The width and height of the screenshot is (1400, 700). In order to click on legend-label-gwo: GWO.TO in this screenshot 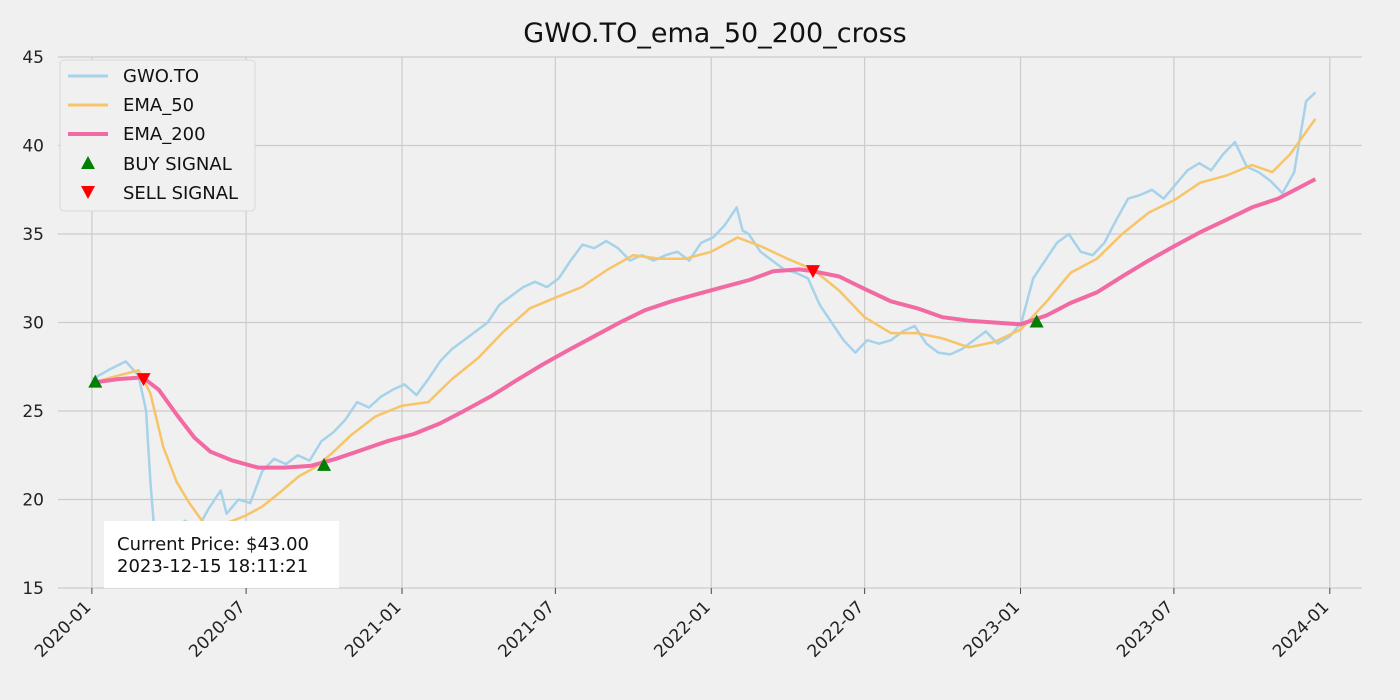, I will do `click(161, 76)`.